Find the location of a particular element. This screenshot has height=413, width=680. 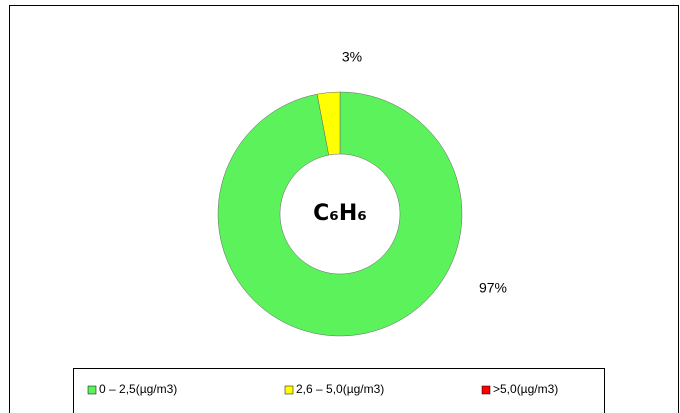

legend-label: 2,6 – 5,0(µg/m3) is located at coordinates (340, 389).